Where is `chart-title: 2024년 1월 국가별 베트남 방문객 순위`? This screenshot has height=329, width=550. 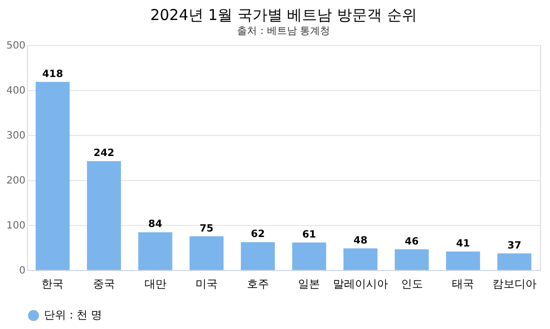 chart-title: 2024년 1월 국가별 베트남 방문객 순위 is located at coordinates (283, 15).